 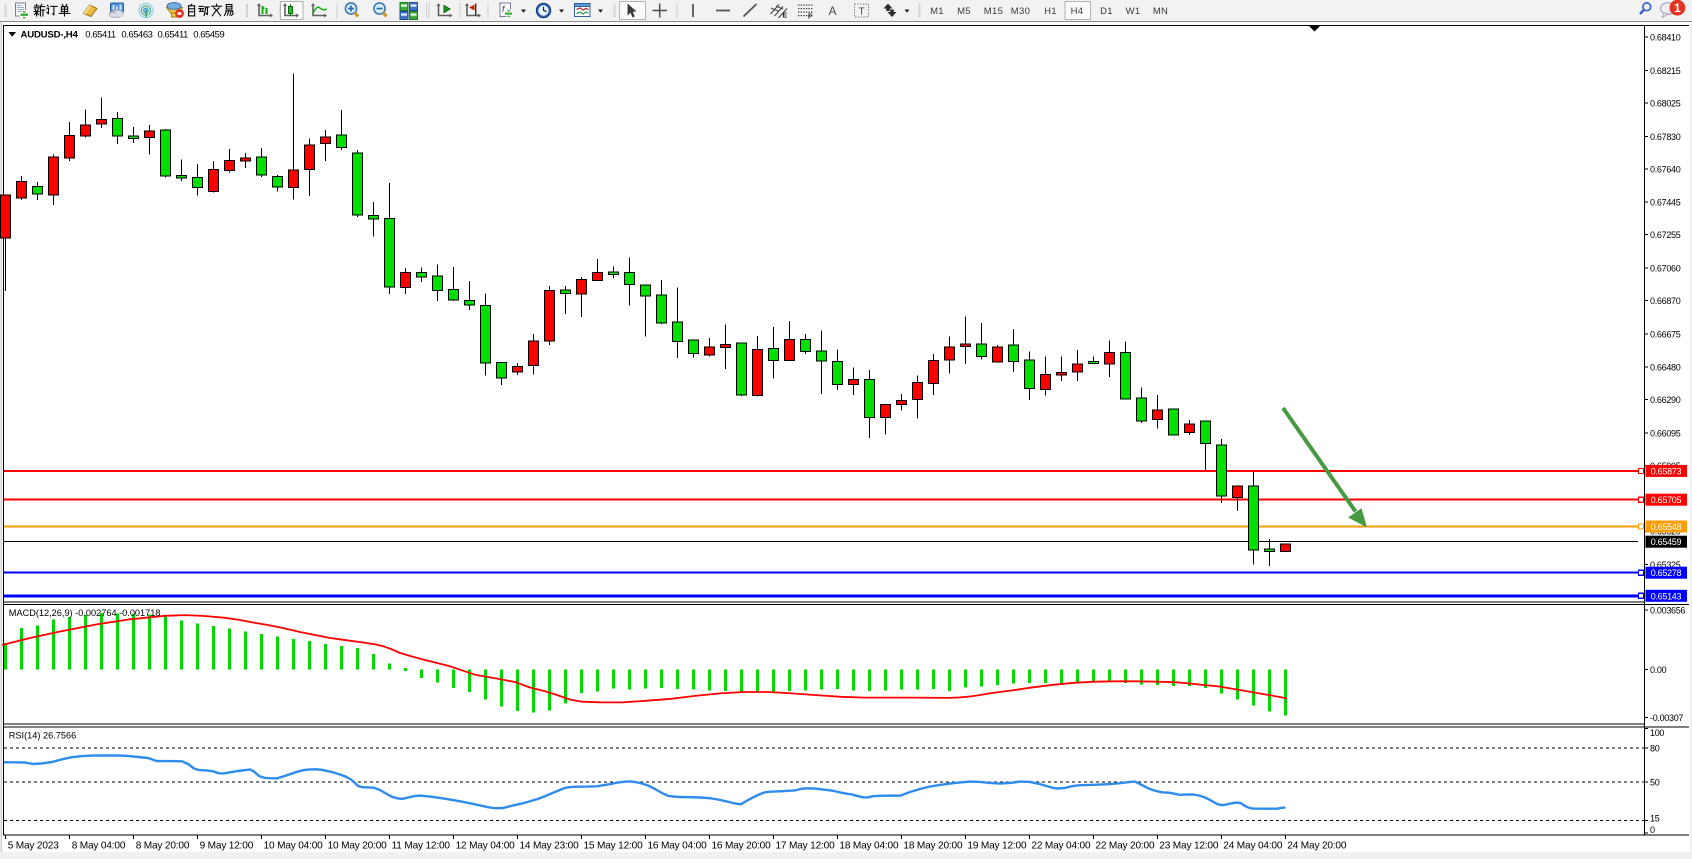 I want to click on svg-text: T, so click(x=862, y=12).